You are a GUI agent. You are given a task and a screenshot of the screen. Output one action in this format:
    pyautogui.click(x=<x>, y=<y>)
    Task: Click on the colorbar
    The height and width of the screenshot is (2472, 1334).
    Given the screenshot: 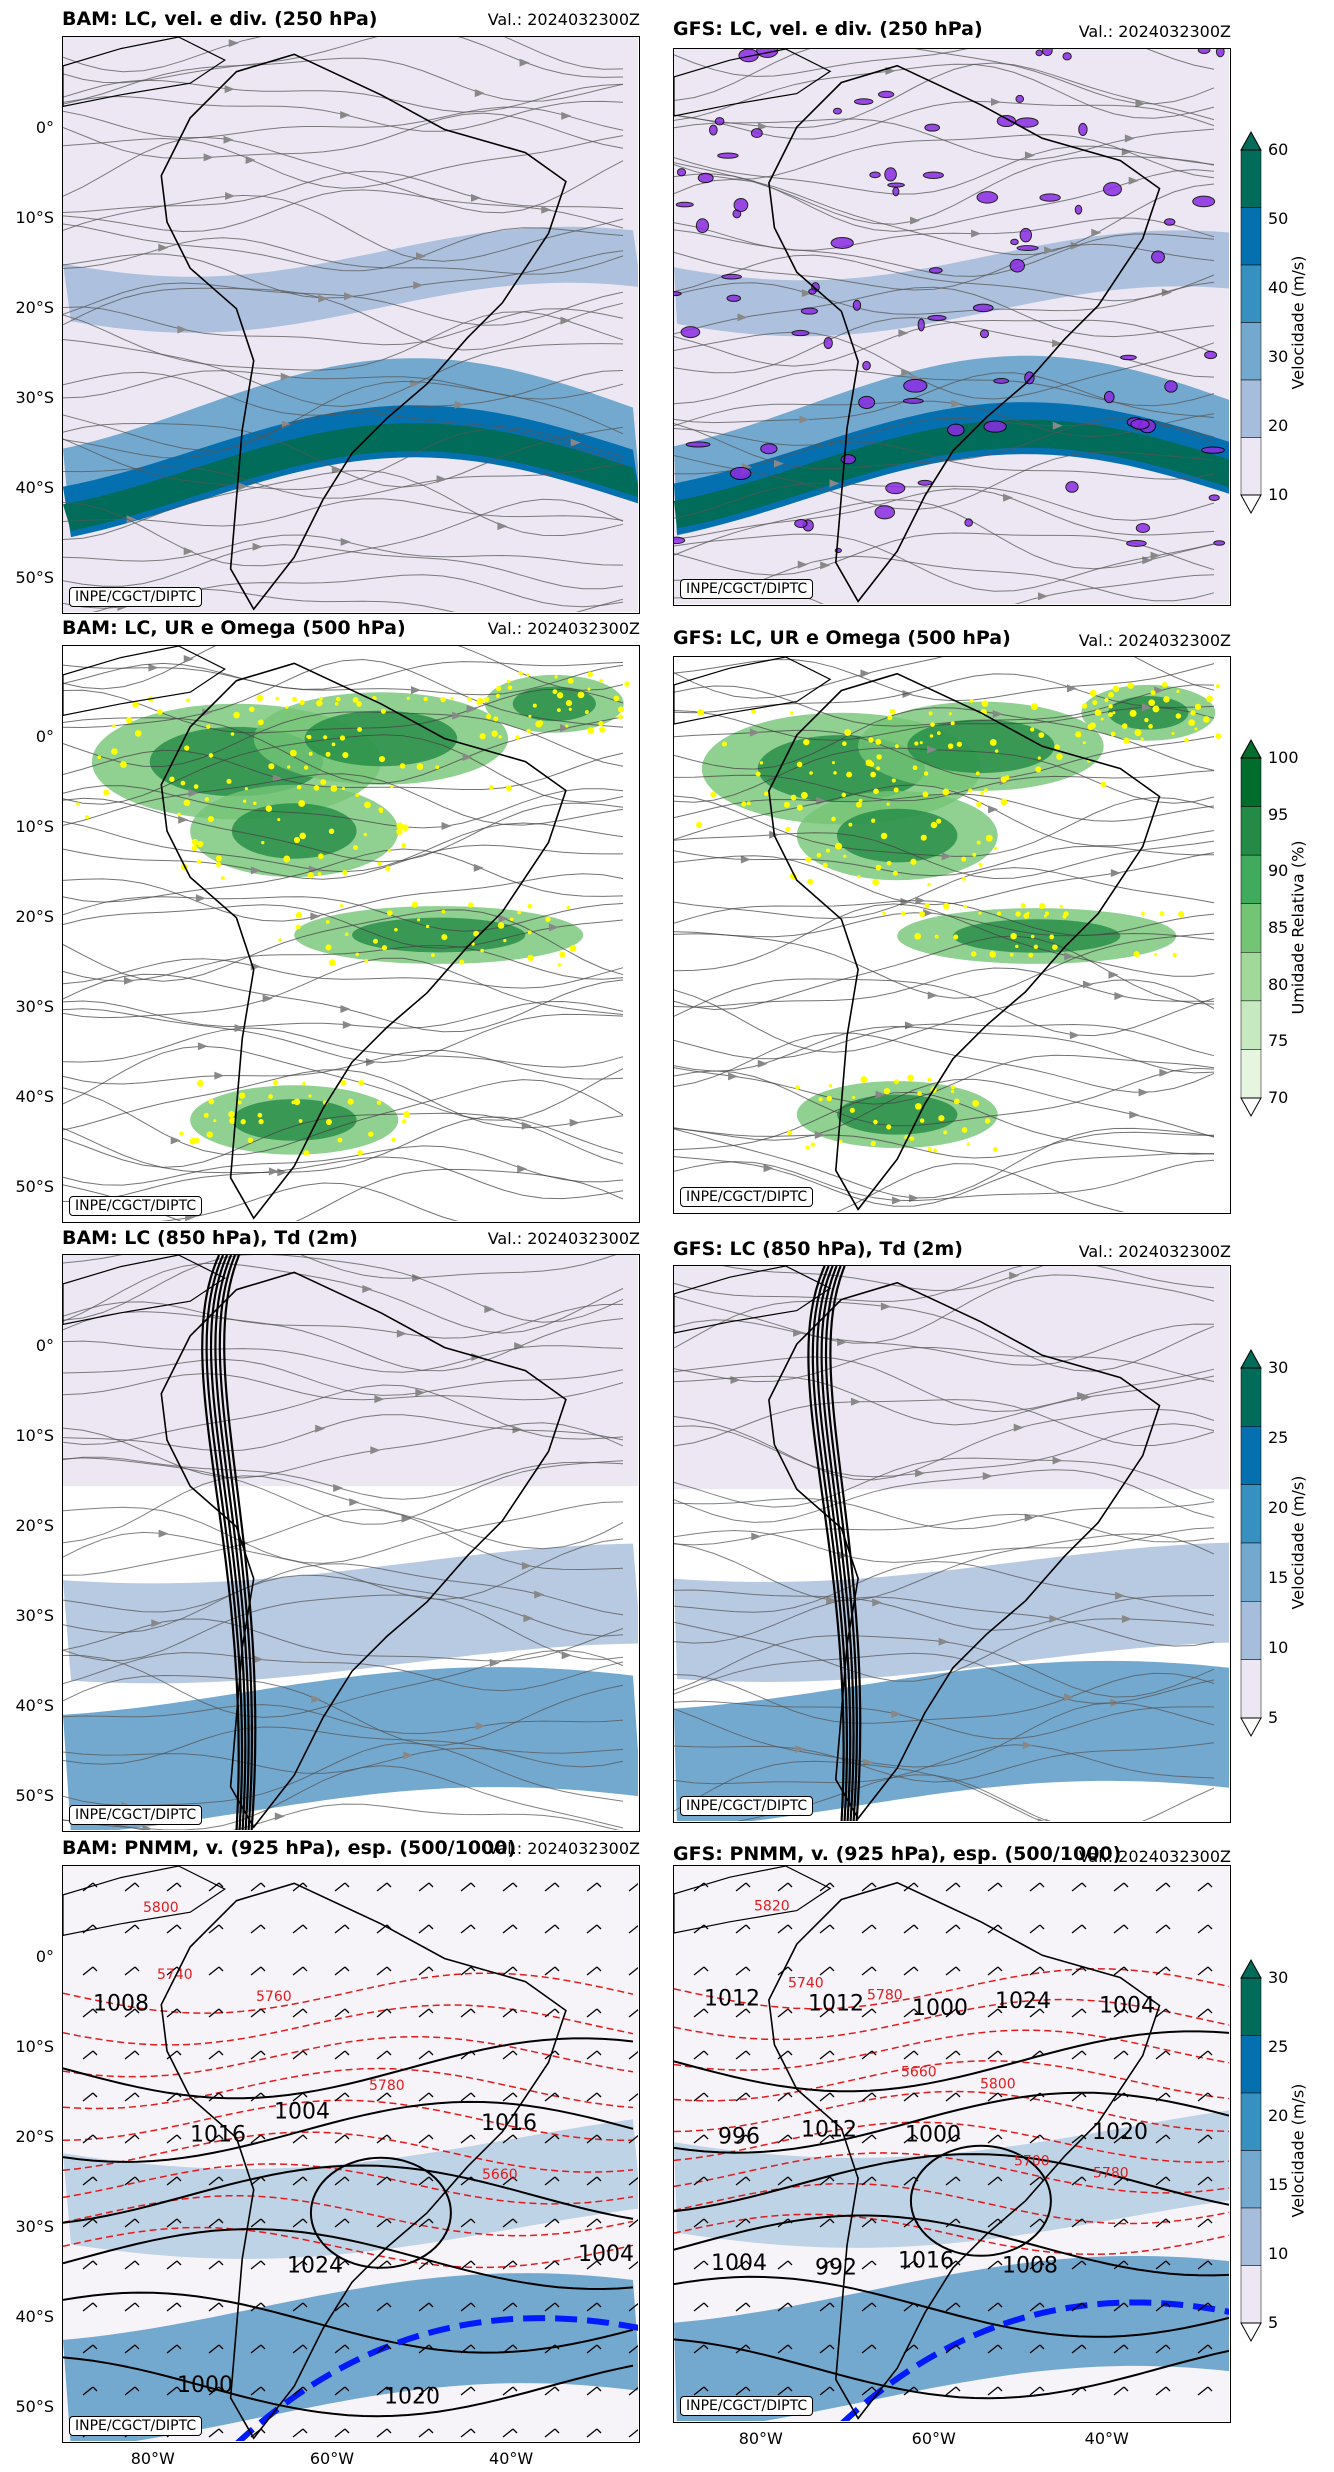 What is the action you would take?
    pyautogui.click(x=1251, y=2150)
    